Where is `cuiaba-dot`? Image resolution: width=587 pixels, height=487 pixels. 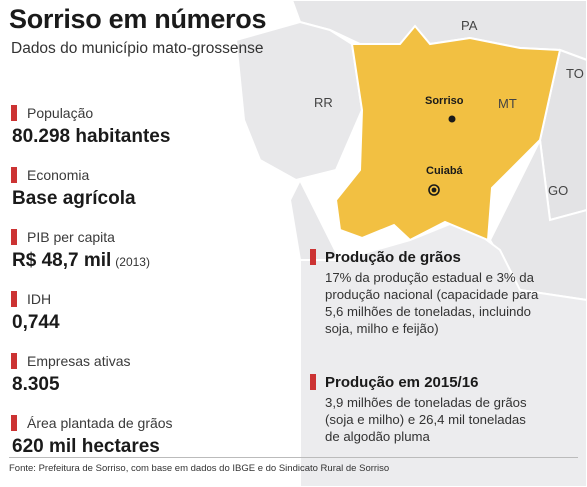 cuiaba-dot is located at coordinates (434, 190).